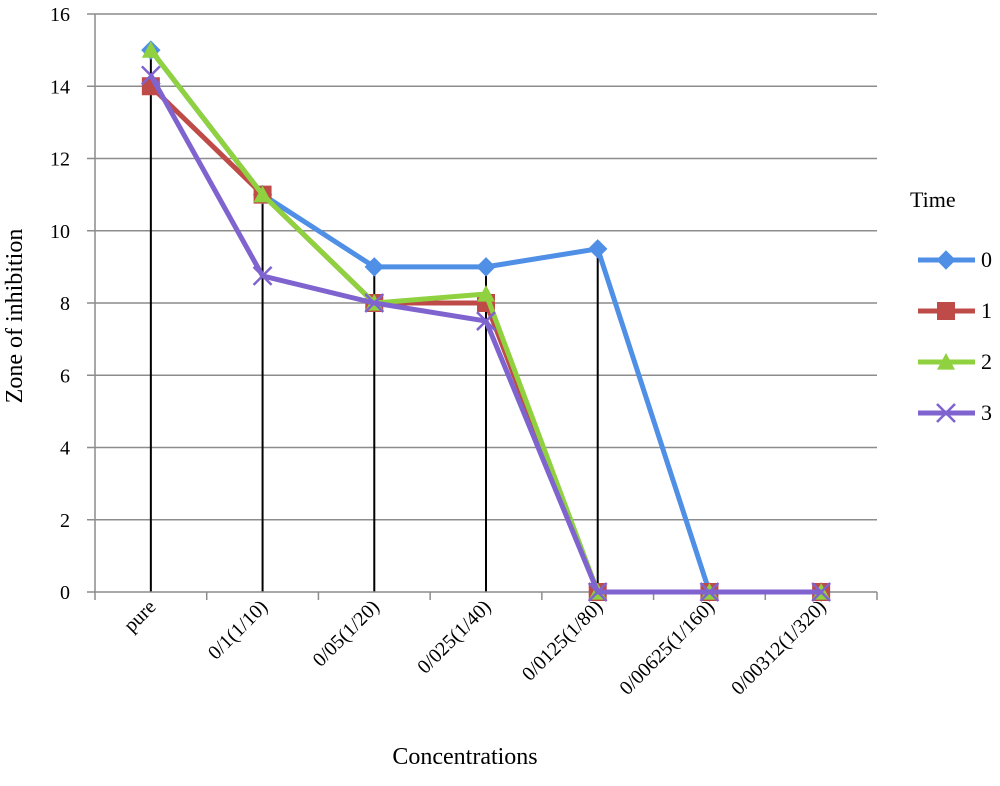  I want to click on x-tick-label: 0/0125(1/80), so click(562, 640).